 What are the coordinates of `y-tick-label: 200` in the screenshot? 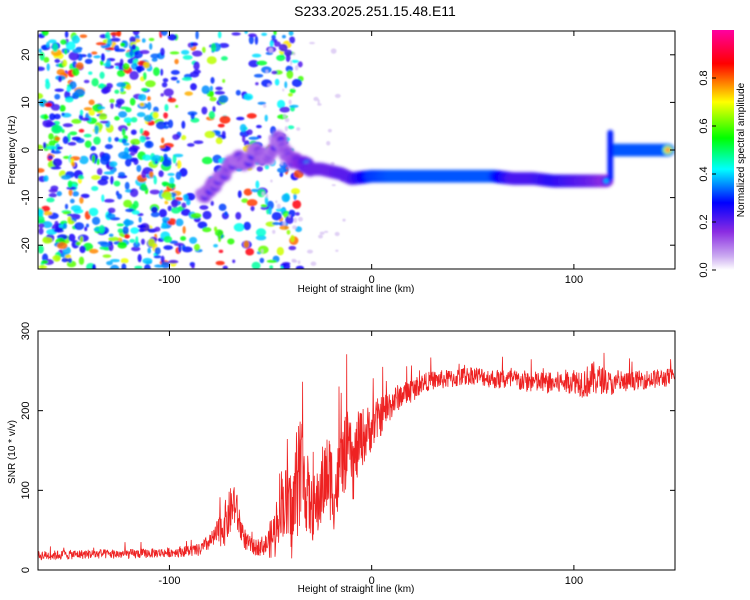 It's located at (26, 410).